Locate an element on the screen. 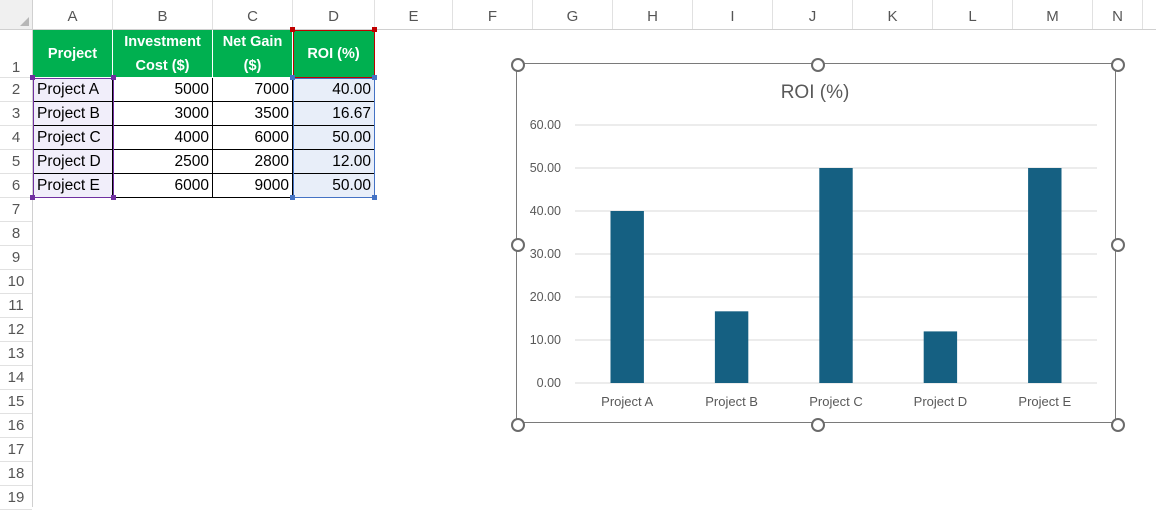 The width and height of the screenshot is (1156, 510). y-tick-label: 0.00 is located at coordinates (549, 383).